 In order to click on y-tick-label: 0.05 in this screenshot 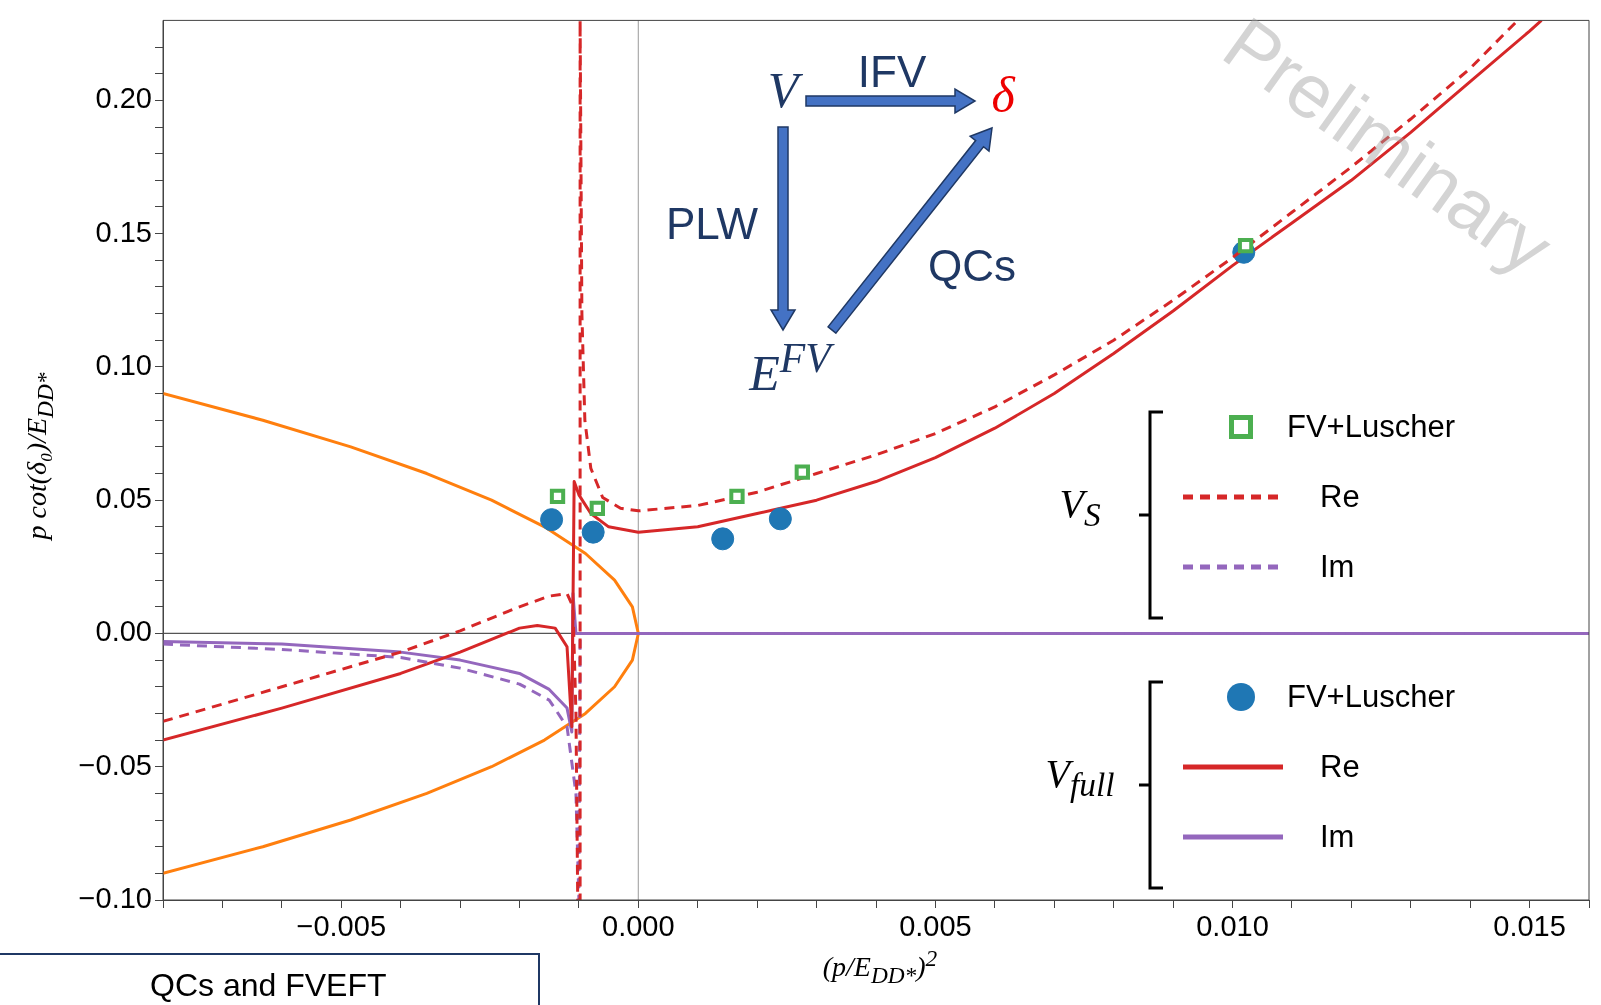, I will do `click(123, 498)`.